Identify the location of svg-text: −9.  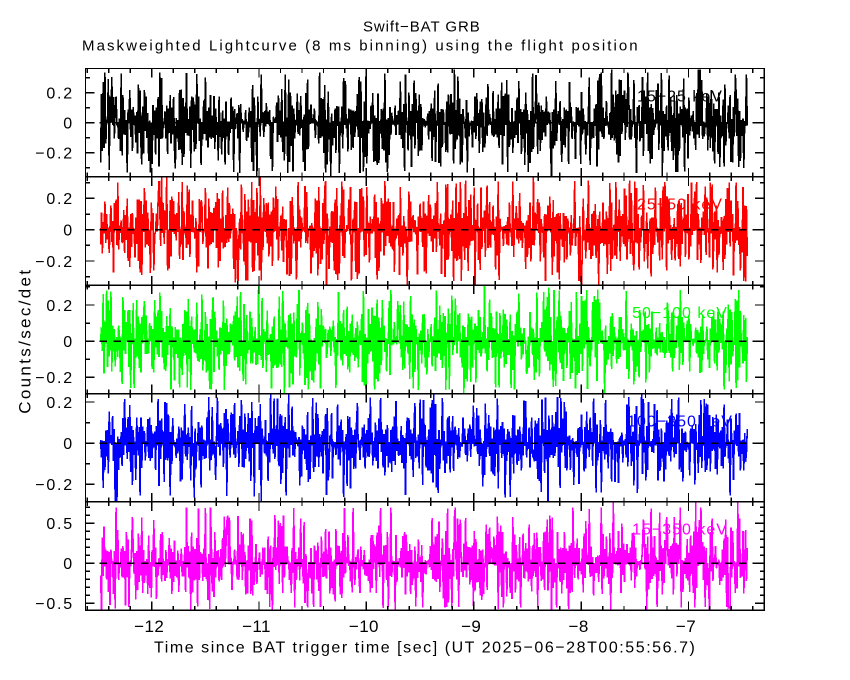
(471, 626).